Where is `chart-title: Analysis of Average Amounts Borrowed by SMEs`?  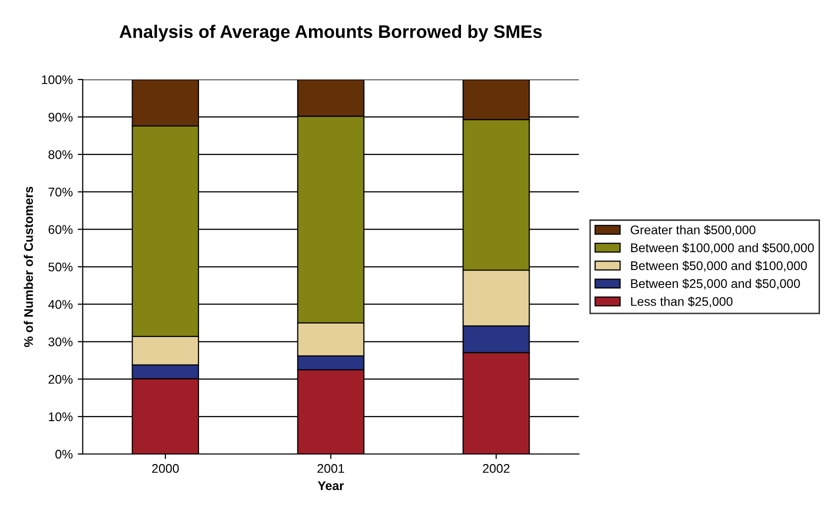
chart-title: Analysis of Average Amounts Borrowed by SMEs is located at coordinates (331, 33).